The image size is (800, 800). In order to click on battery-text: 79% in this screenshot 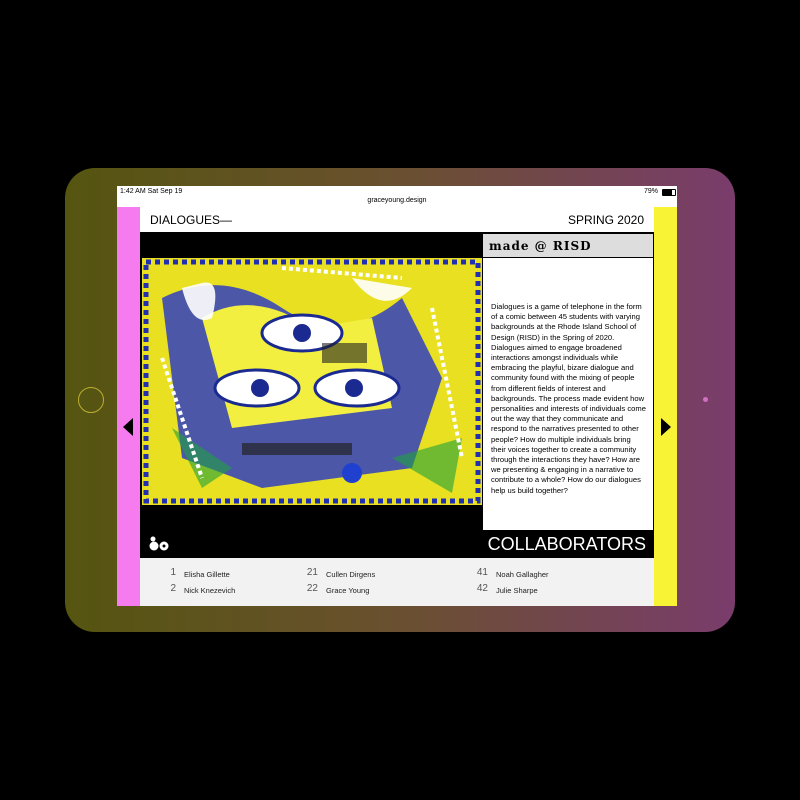, I will do `click(651, 191)`.